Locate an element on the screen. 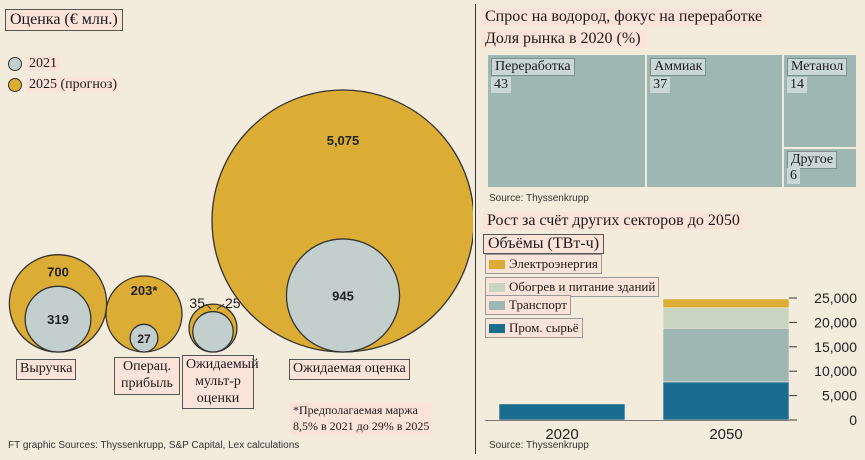  bubble-2021-valuation is located at coordinates (343, 295).